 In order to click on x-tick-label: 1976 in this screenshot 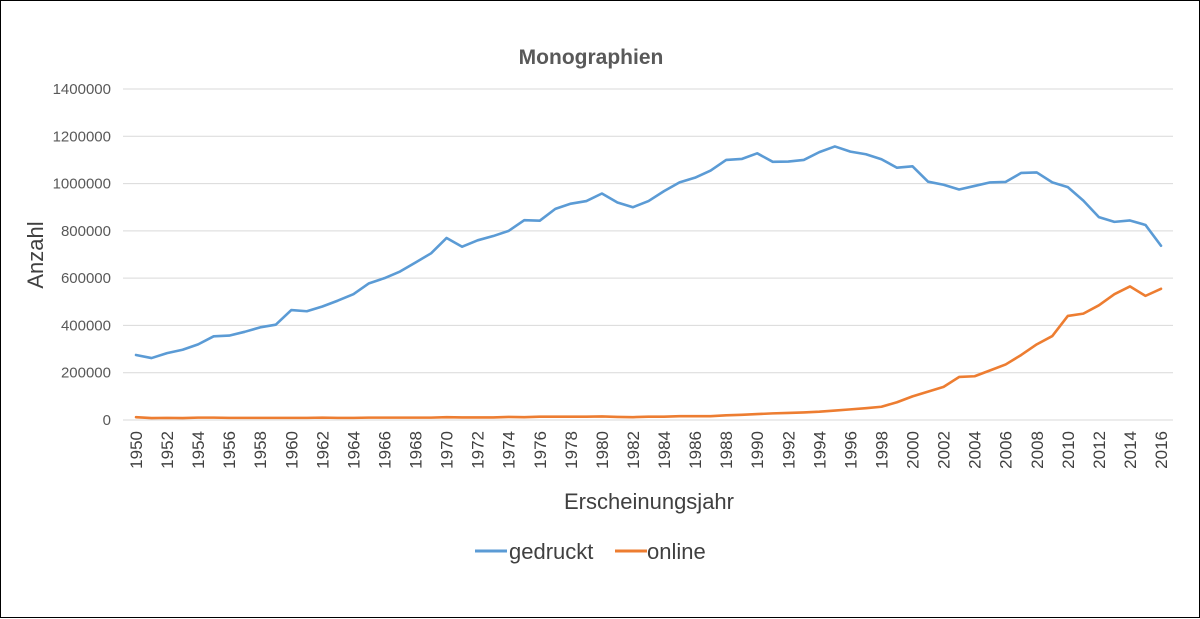, I will do `click(540, 450)`.